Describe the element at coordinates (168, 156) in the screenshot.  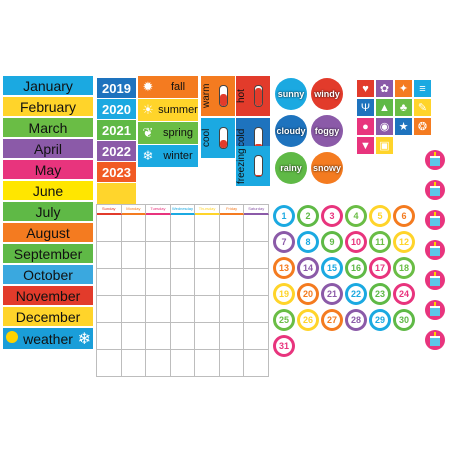
I see `season-card-winter: ❄ winter` at that location.